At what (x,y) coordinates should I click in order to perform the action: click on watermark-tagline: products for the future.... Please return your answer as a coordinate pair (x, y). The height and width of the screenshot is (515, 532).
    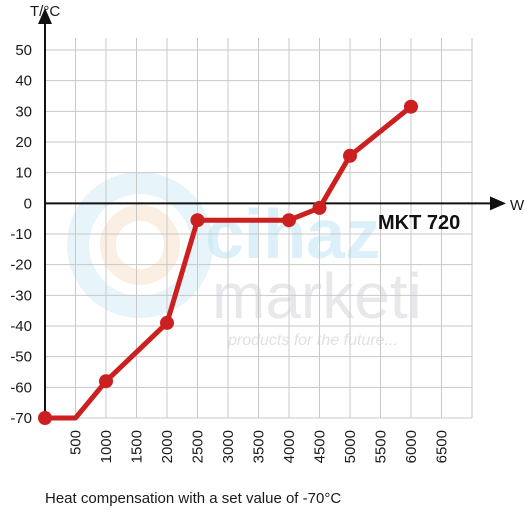
    Looking at the image, I should click on (312, 340).